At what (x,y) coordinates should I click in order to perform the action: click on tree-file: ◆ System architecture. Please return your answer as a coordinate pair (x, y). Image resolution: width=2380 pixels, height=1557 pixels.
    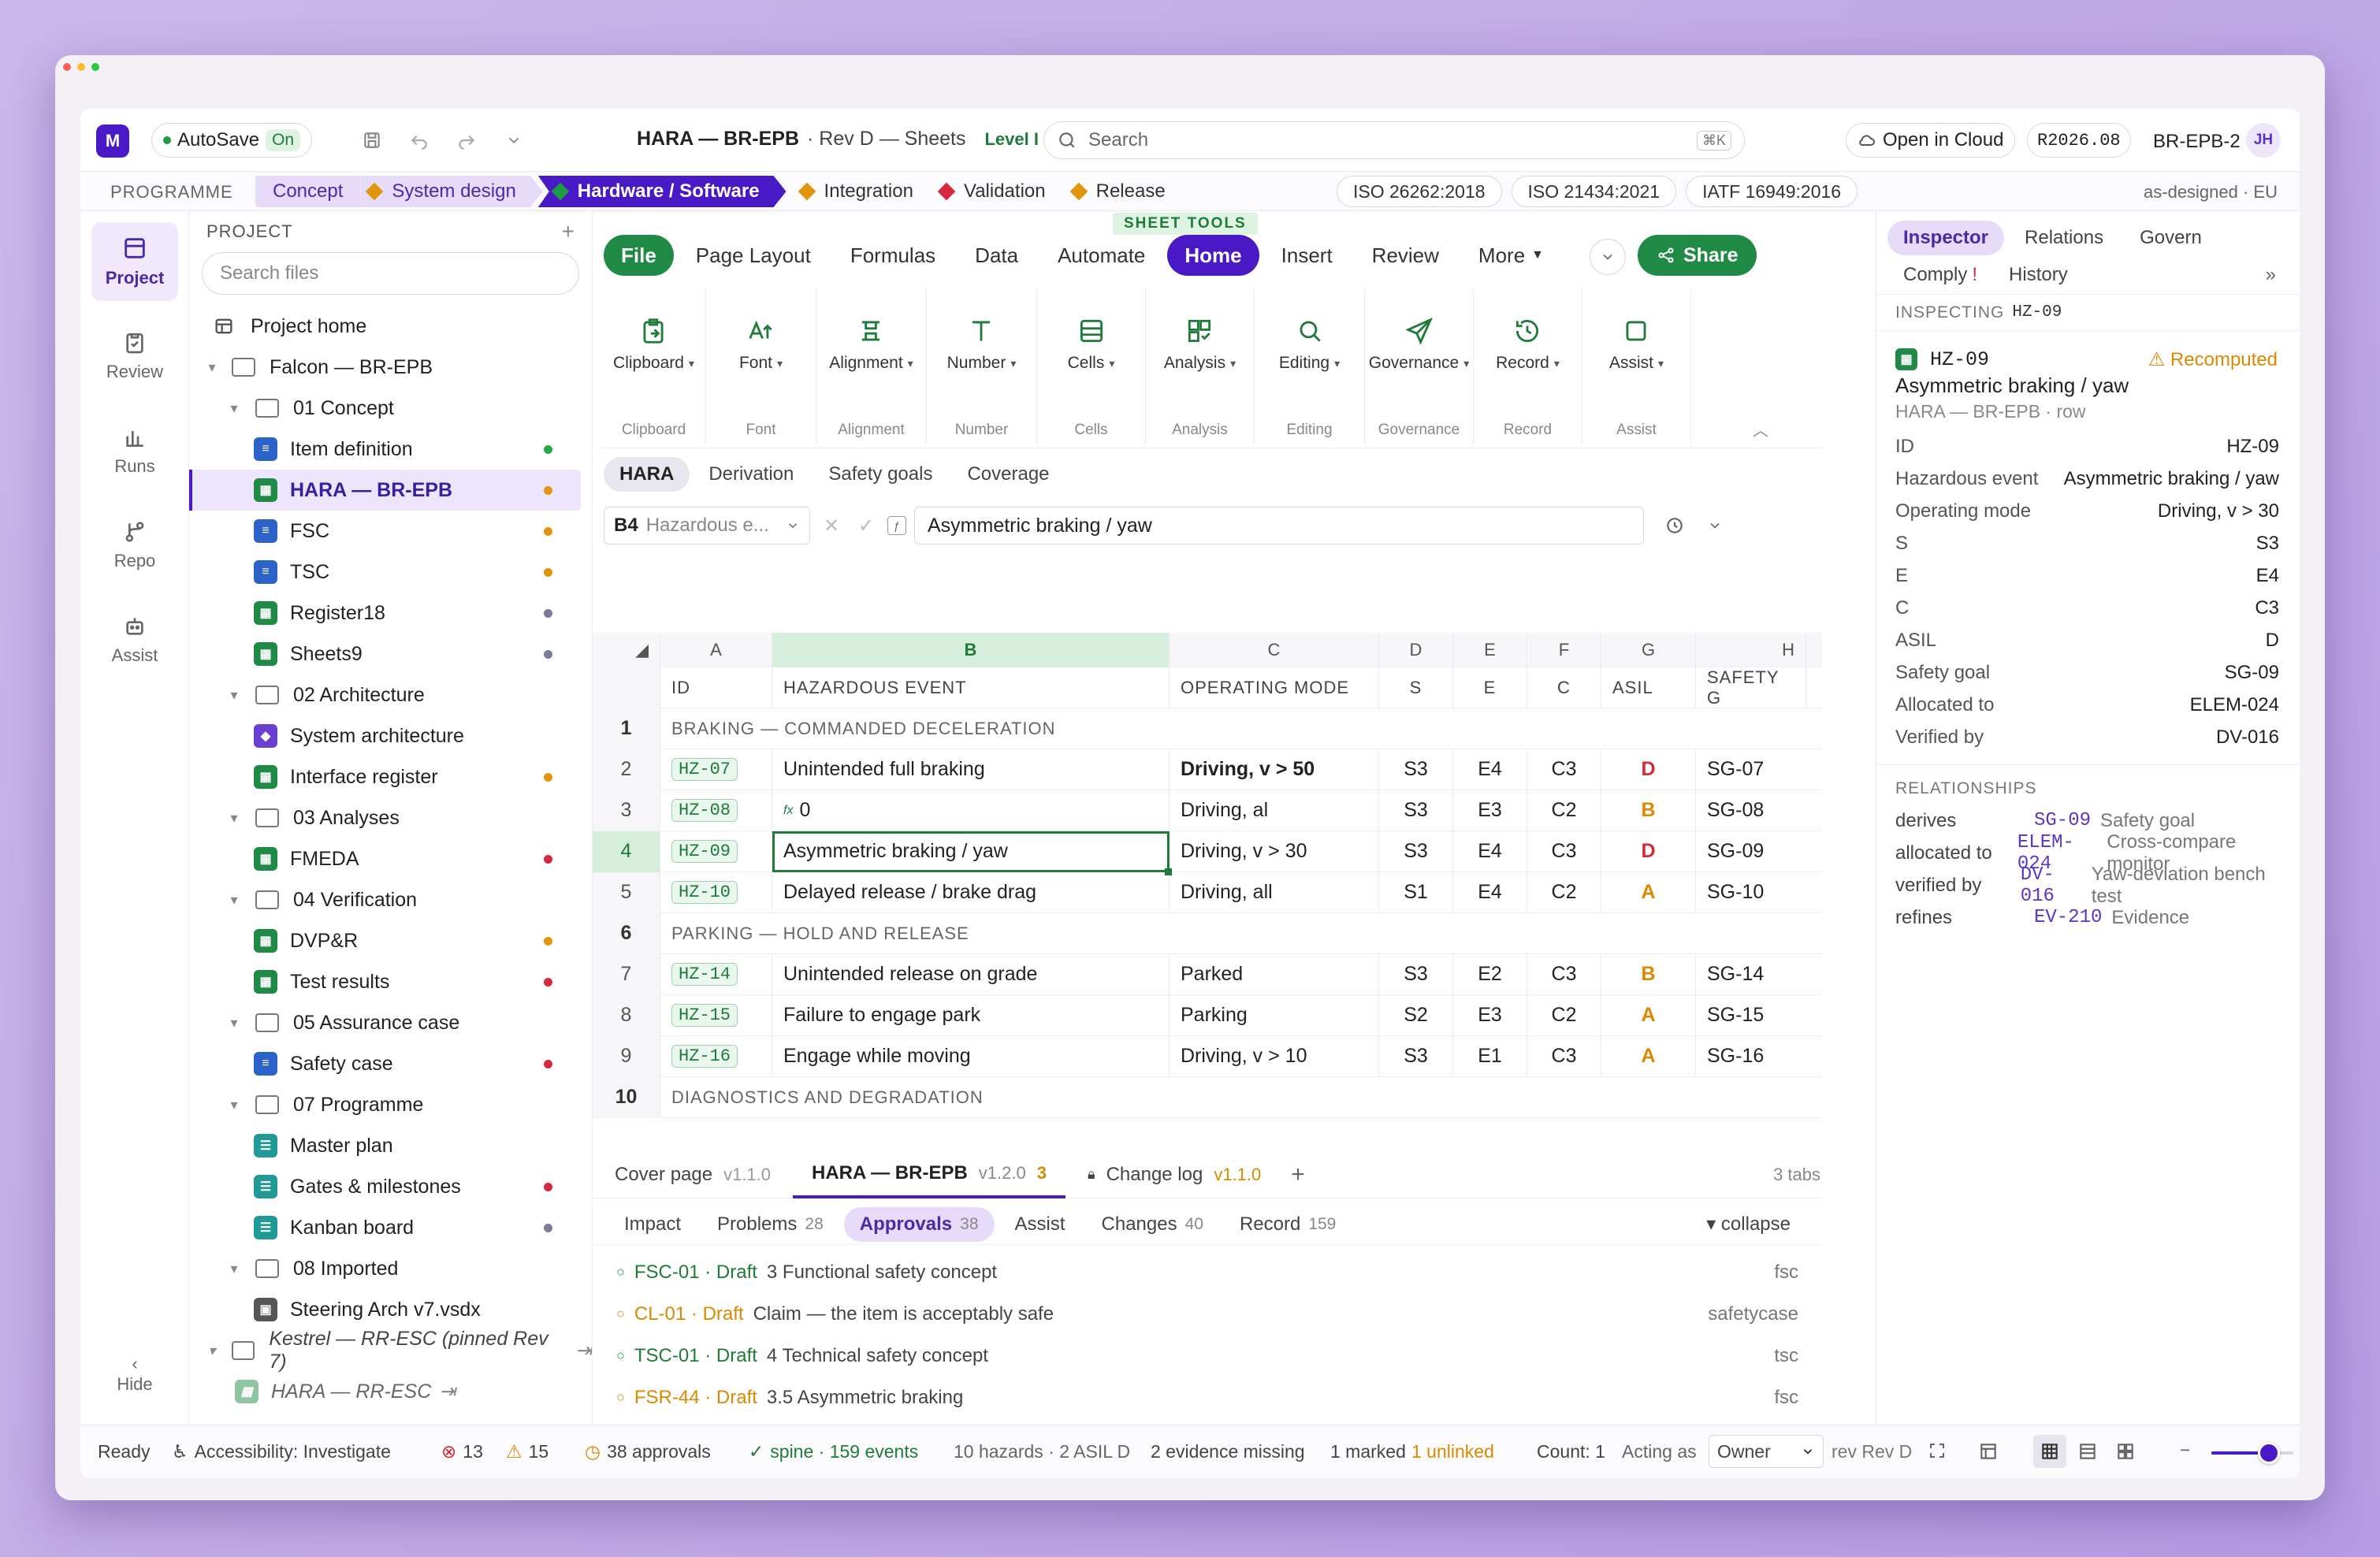
    Looking at the image, I should click on (390, 735).